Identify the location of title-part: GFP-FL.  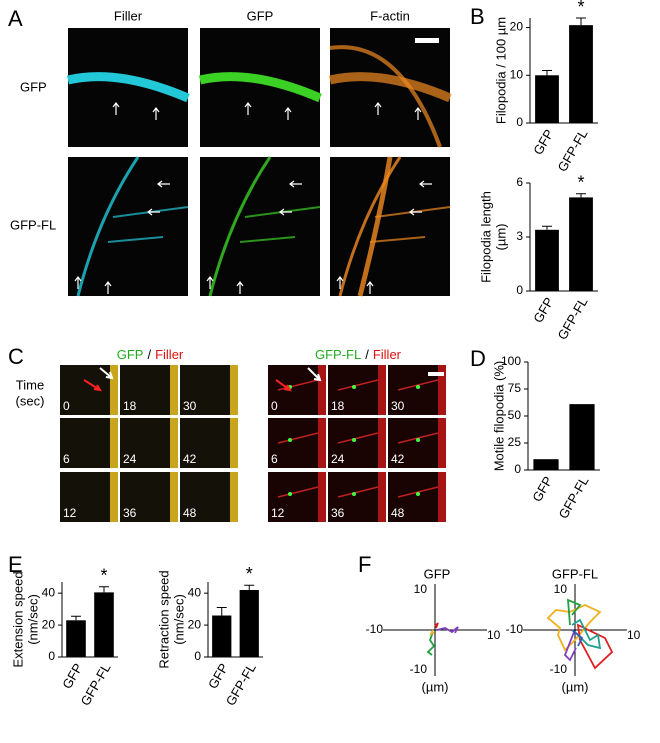
(338, 354).